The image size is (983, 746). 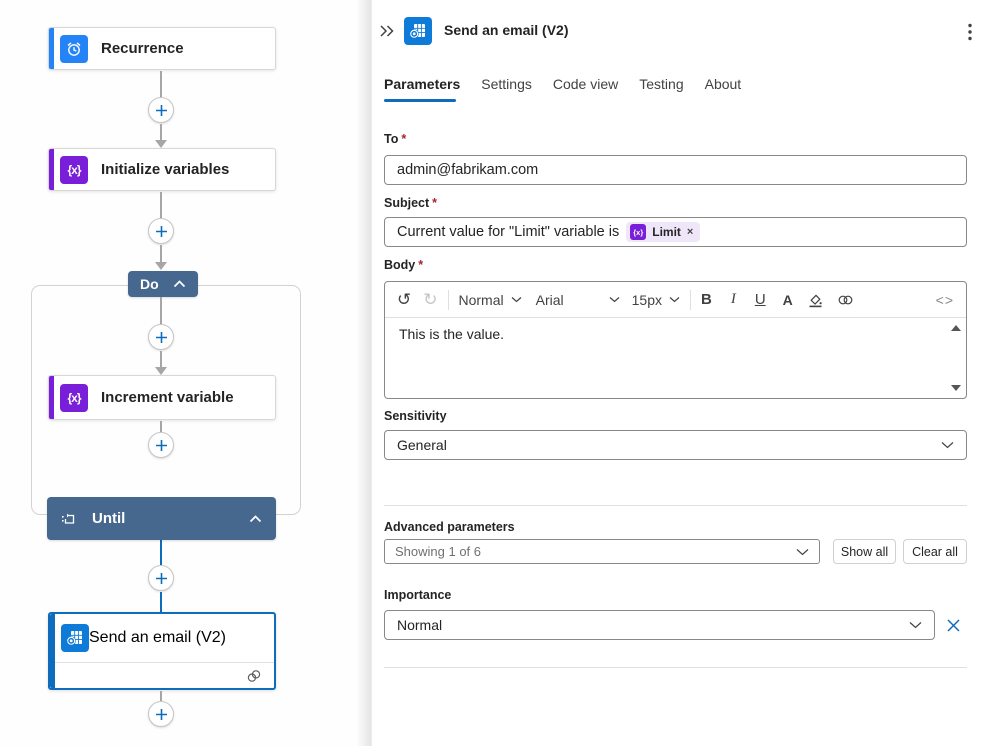 I want to click on link-button, so click(x=845, y=300).